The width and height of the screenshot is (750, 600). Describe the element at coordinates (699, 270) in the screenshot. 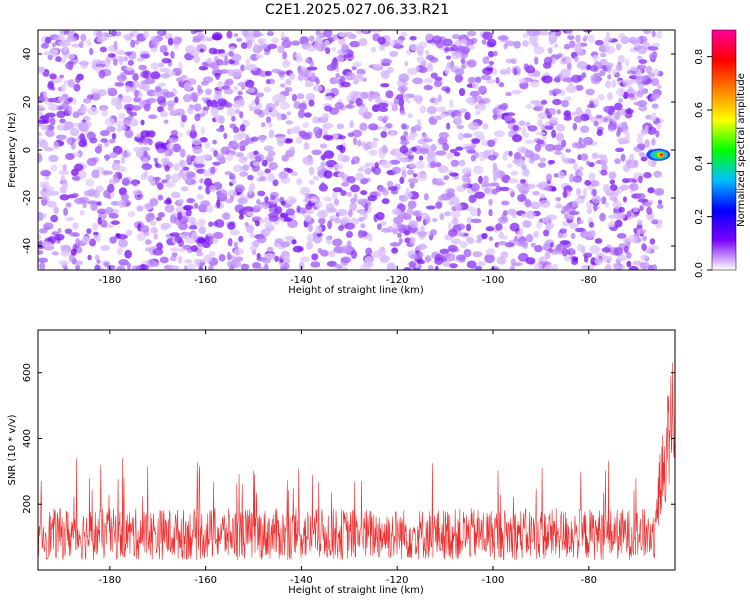

I see `colorbar-tick-label: 0.0` at that location.